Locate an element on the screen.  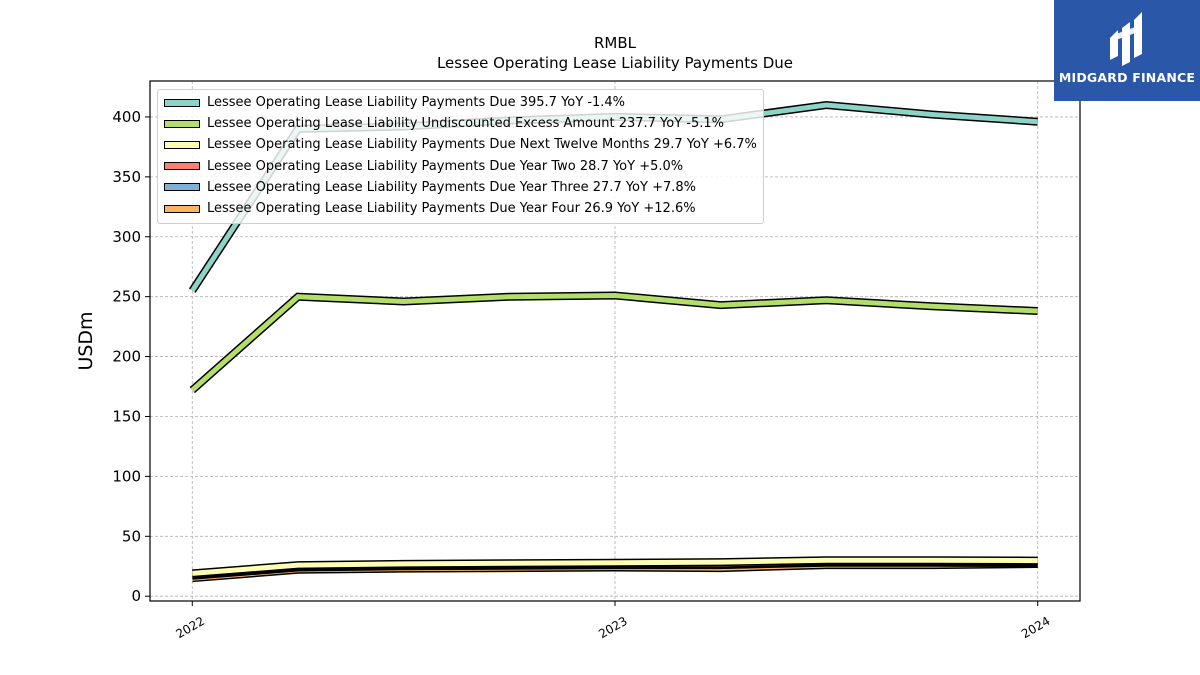
y-tick-label: 250 is located at coordinates (126, 297).